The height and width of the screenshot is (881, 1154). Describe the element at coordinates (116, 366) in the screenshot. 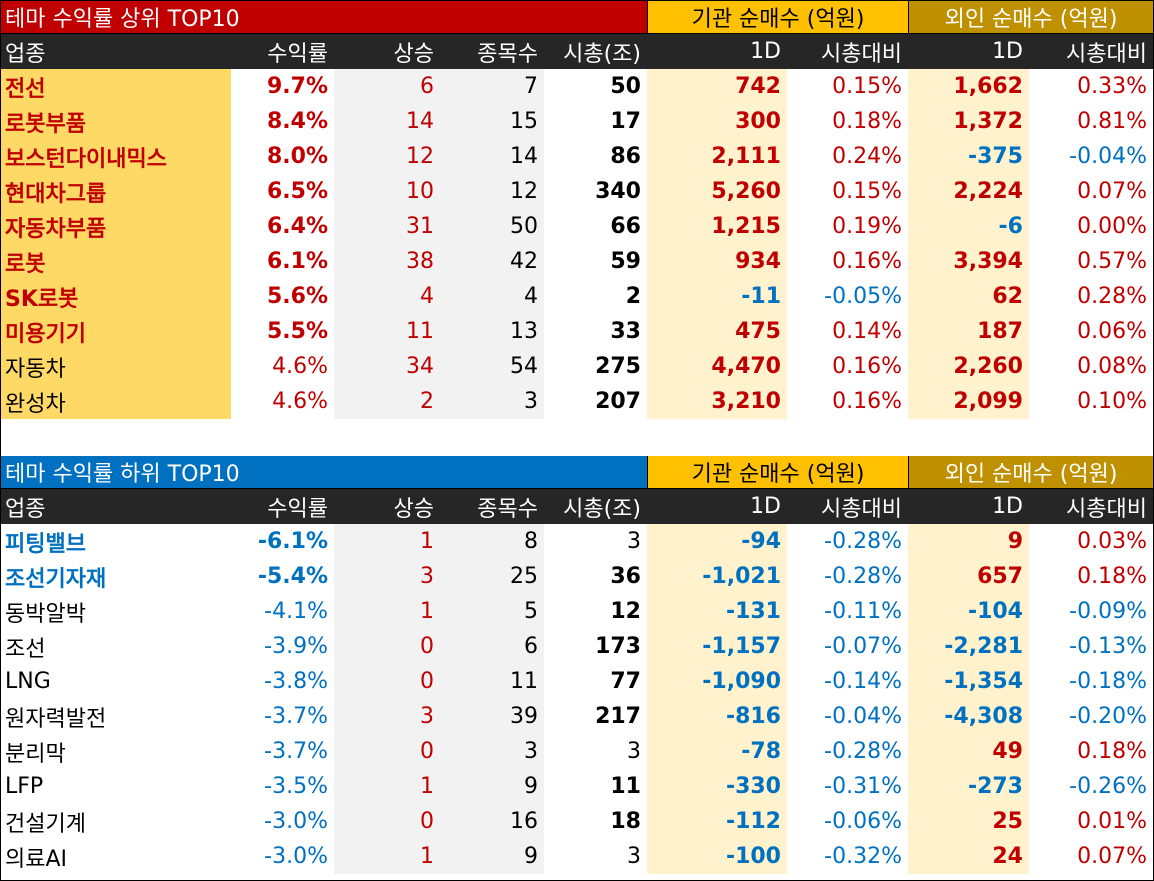

I see `sector-name: 자동차` at that location.